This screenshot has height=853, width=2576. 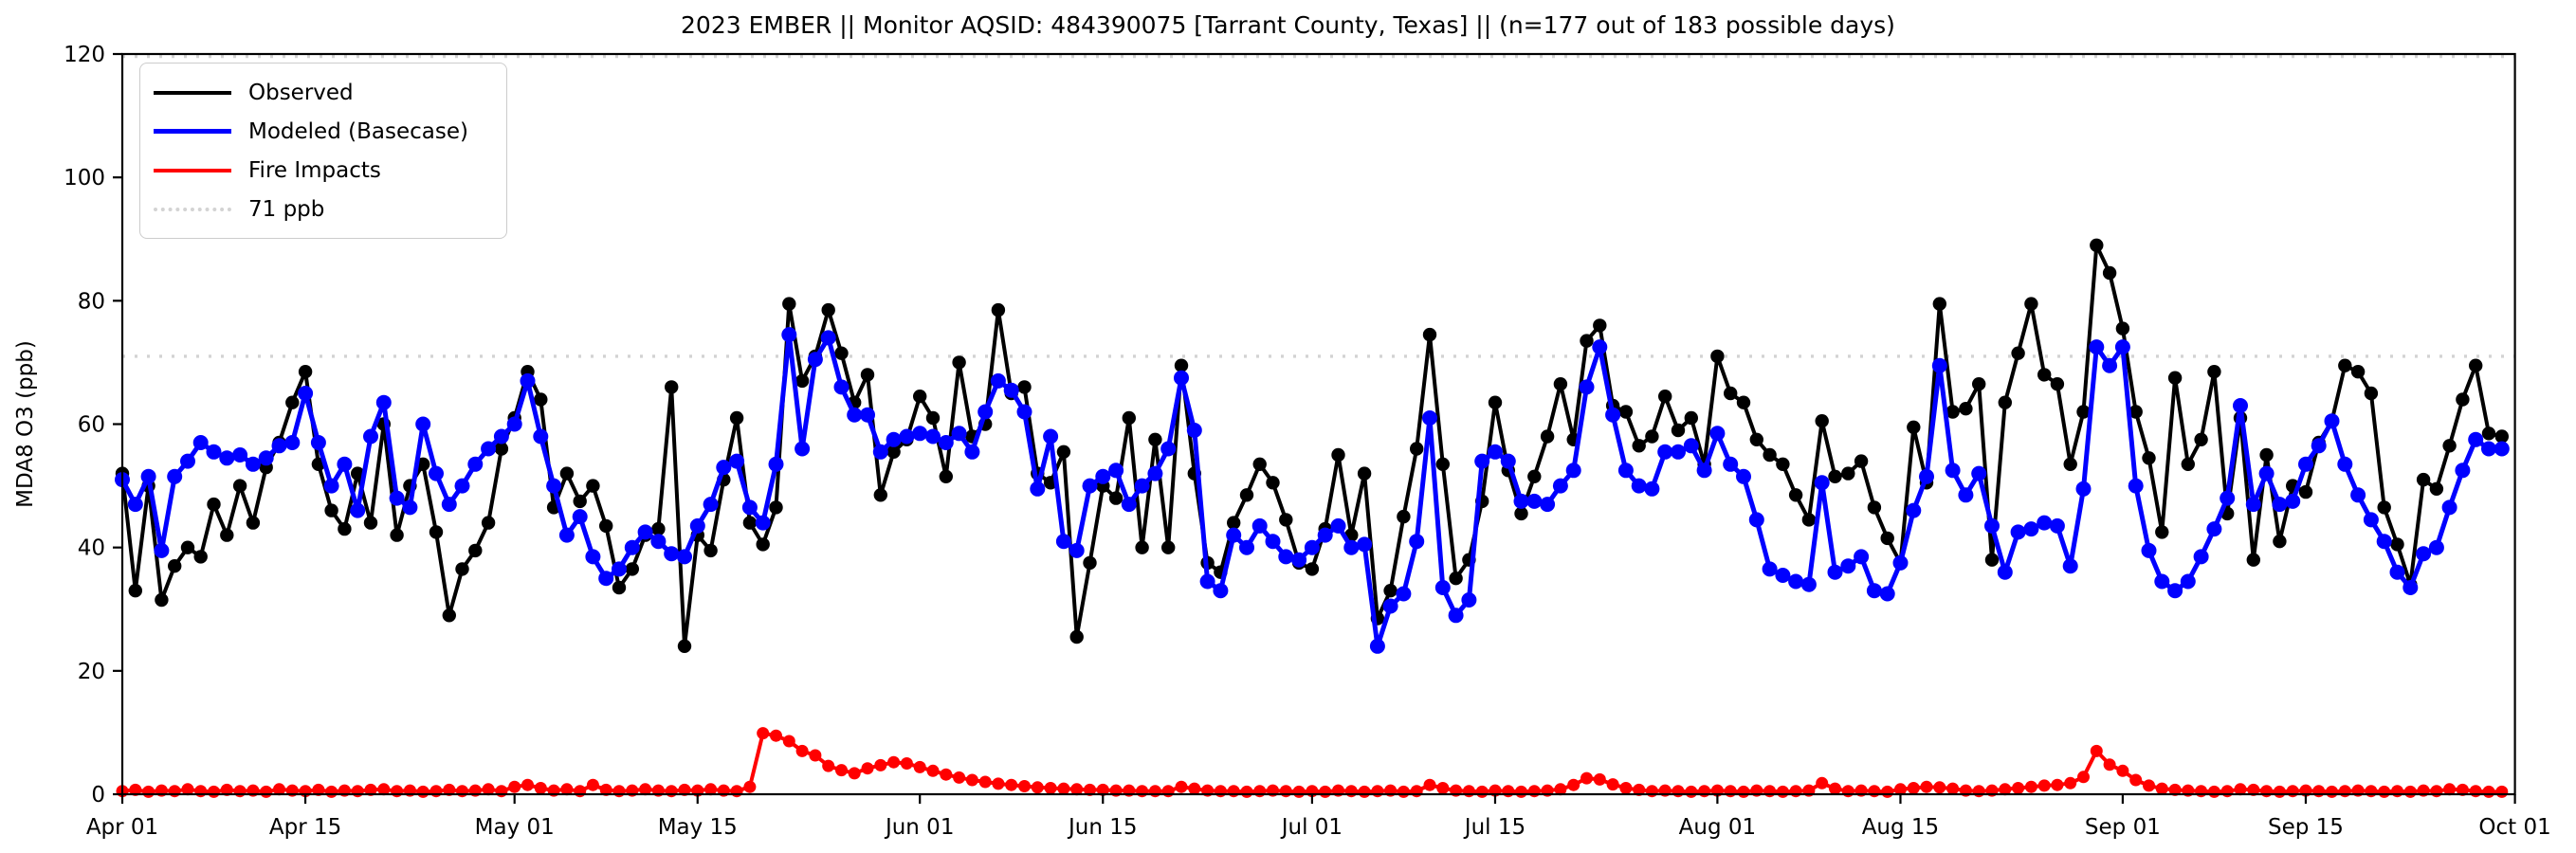 I want to click on x-tick-label: Jun 15, so click(x=1102, y=827).